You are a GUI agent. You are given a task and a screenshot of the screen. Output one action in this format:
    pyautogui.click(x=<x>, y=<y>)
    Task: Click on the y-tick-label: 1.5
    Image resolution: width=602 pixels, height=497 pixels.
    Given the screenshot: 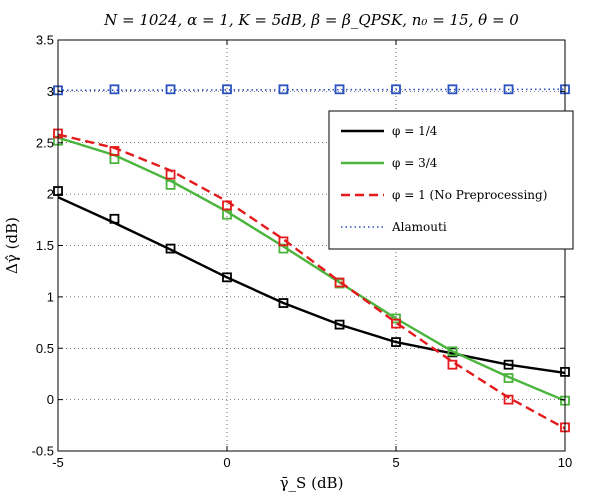 What is the action you would take?
    pyautogui.click(x=45, y=245)
    